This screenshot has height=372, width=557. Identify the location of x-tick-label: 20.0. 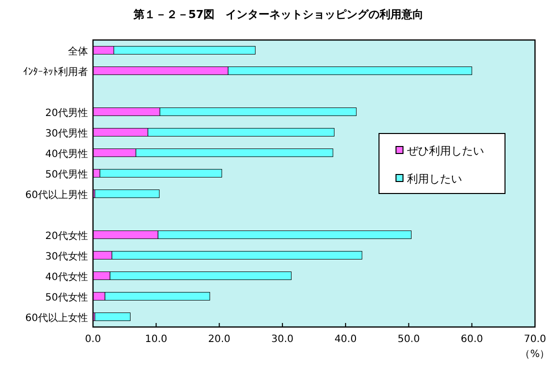
(219, 339).